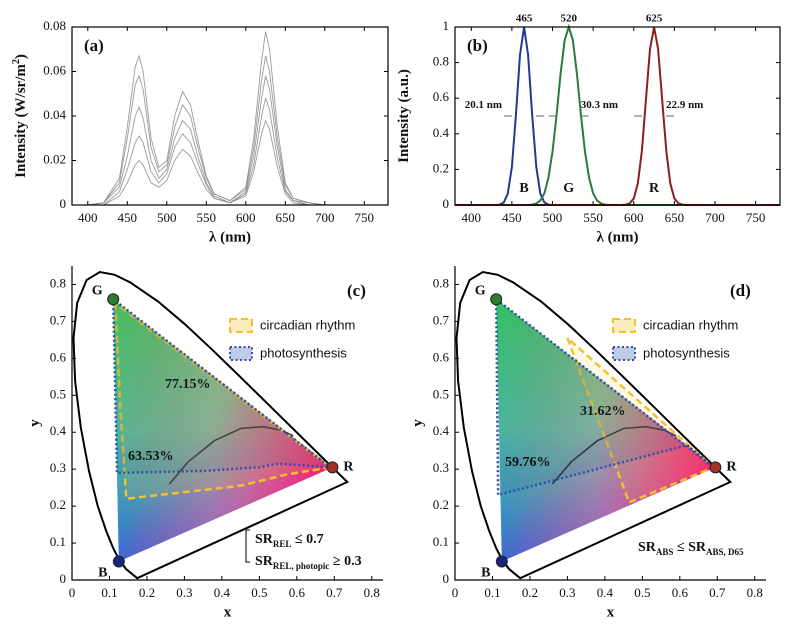 The width and height of the screenshot is (800, 635). Describe the element at coordinates (731, 467) in the screenshot. I see `primary-label: R` at that location.